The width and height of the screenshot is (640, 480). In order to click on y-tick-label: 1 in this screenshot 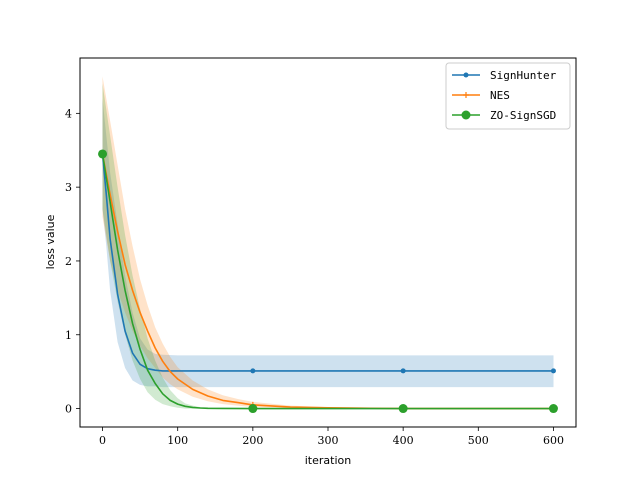, I will do `click(68, 335)`.